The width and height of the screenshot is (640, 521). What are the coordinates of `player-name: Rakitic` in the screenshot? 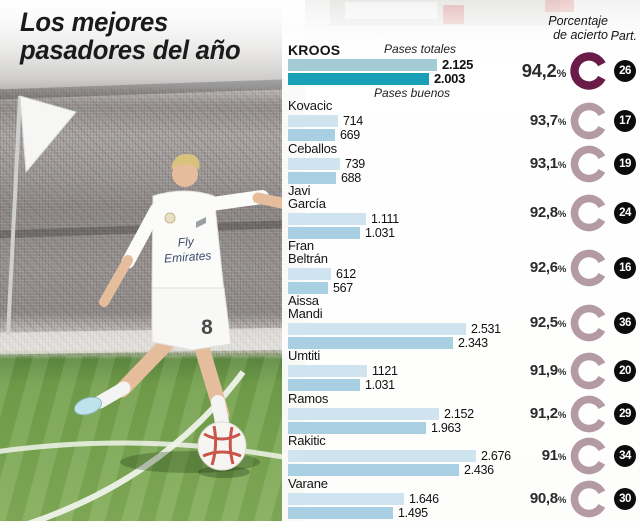 It's located at (307, 440).